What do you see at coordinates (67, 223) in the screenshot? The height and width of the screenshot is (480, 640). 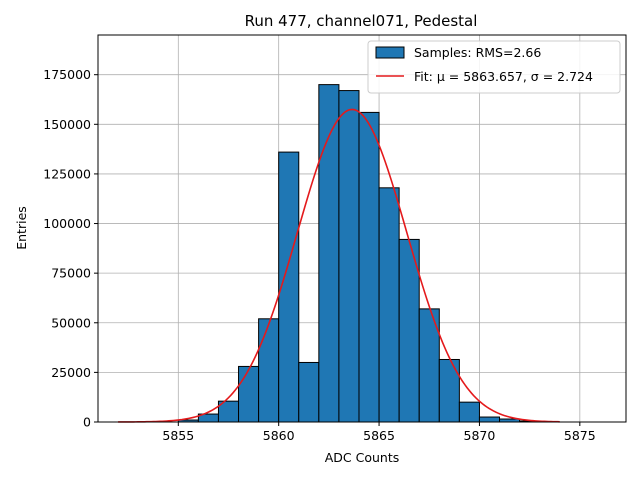 I see `y-tick-label: 100000` at bounding box center [67, 223].